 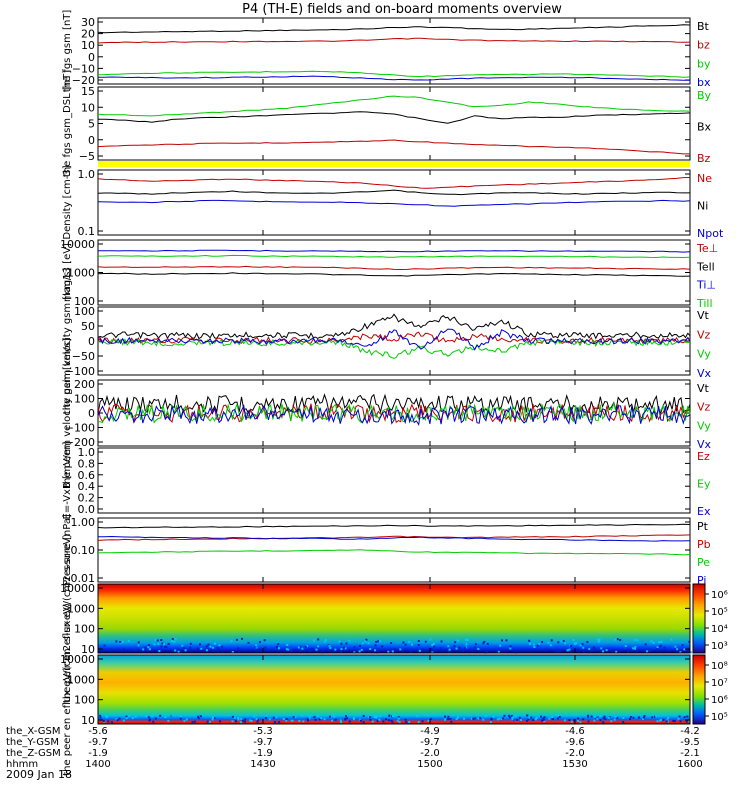 I want to click on y-axis-label: the fgs gsm [nT], so click(x=67, y=51).